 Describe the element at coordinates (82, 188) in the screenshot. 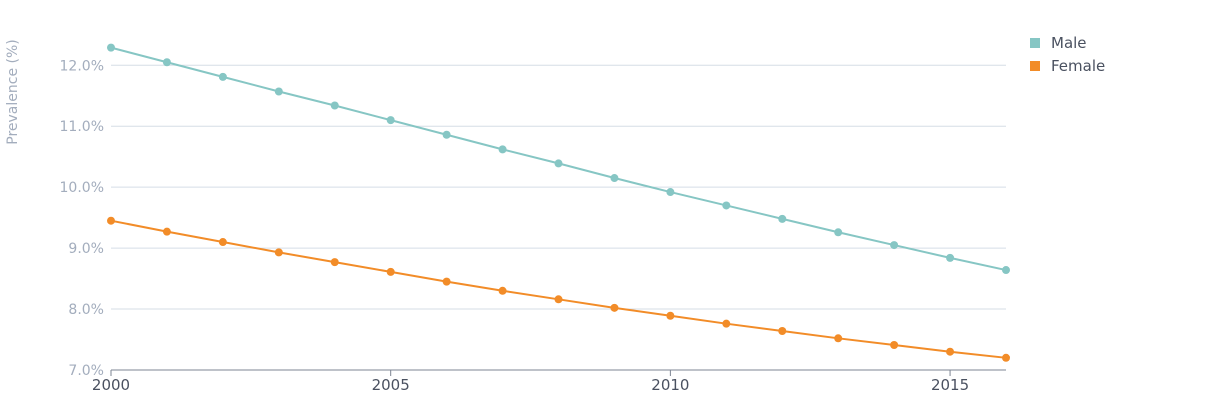

I see `y-tick-label: 10.0%` at that location.